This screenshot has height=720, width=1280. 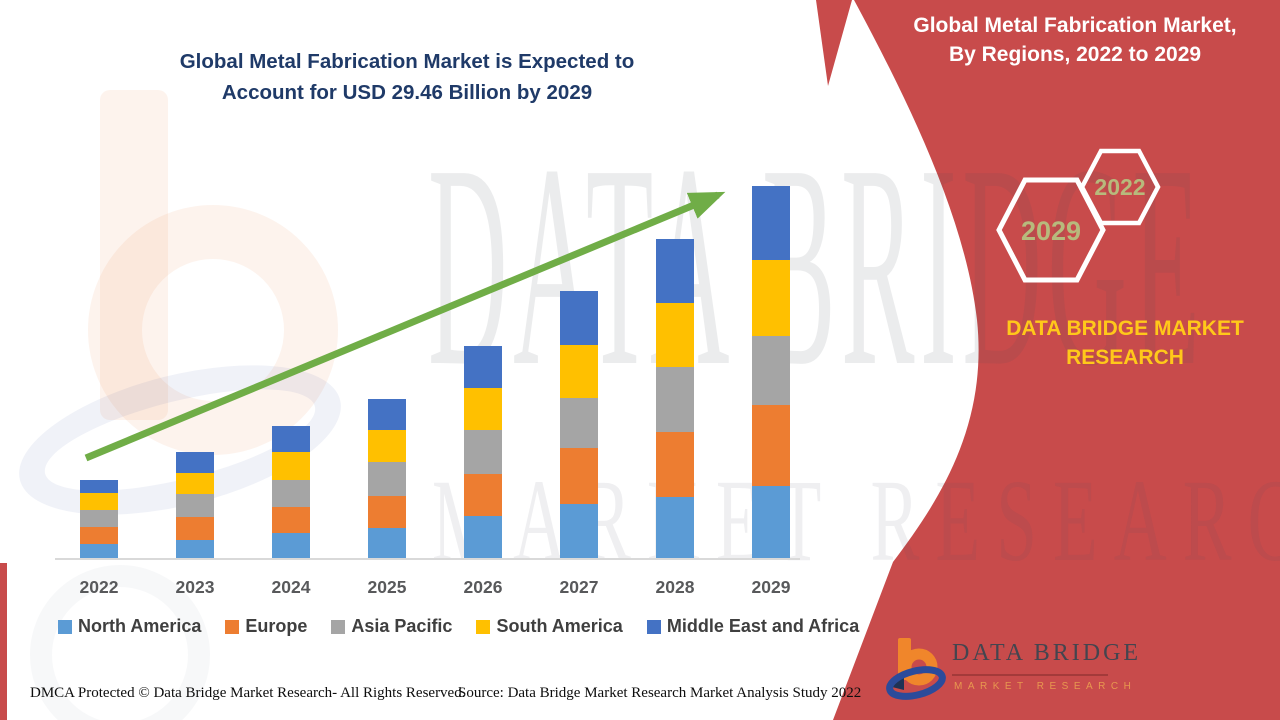 I want to click on brand-text: DATA BRIDGE MARKET RESEARCH, so click(x=1110, y=343).